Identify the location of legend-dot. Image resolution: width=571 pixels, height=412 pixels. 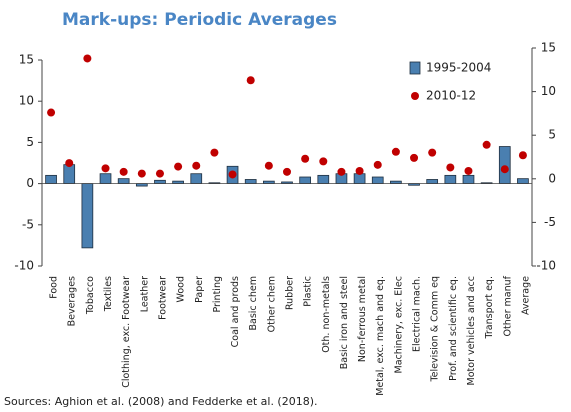
(415, 96).